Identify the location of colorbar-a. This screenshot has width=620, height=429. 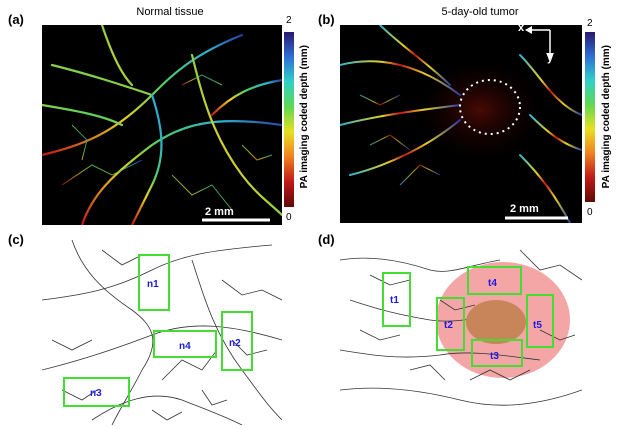
(289, 119).